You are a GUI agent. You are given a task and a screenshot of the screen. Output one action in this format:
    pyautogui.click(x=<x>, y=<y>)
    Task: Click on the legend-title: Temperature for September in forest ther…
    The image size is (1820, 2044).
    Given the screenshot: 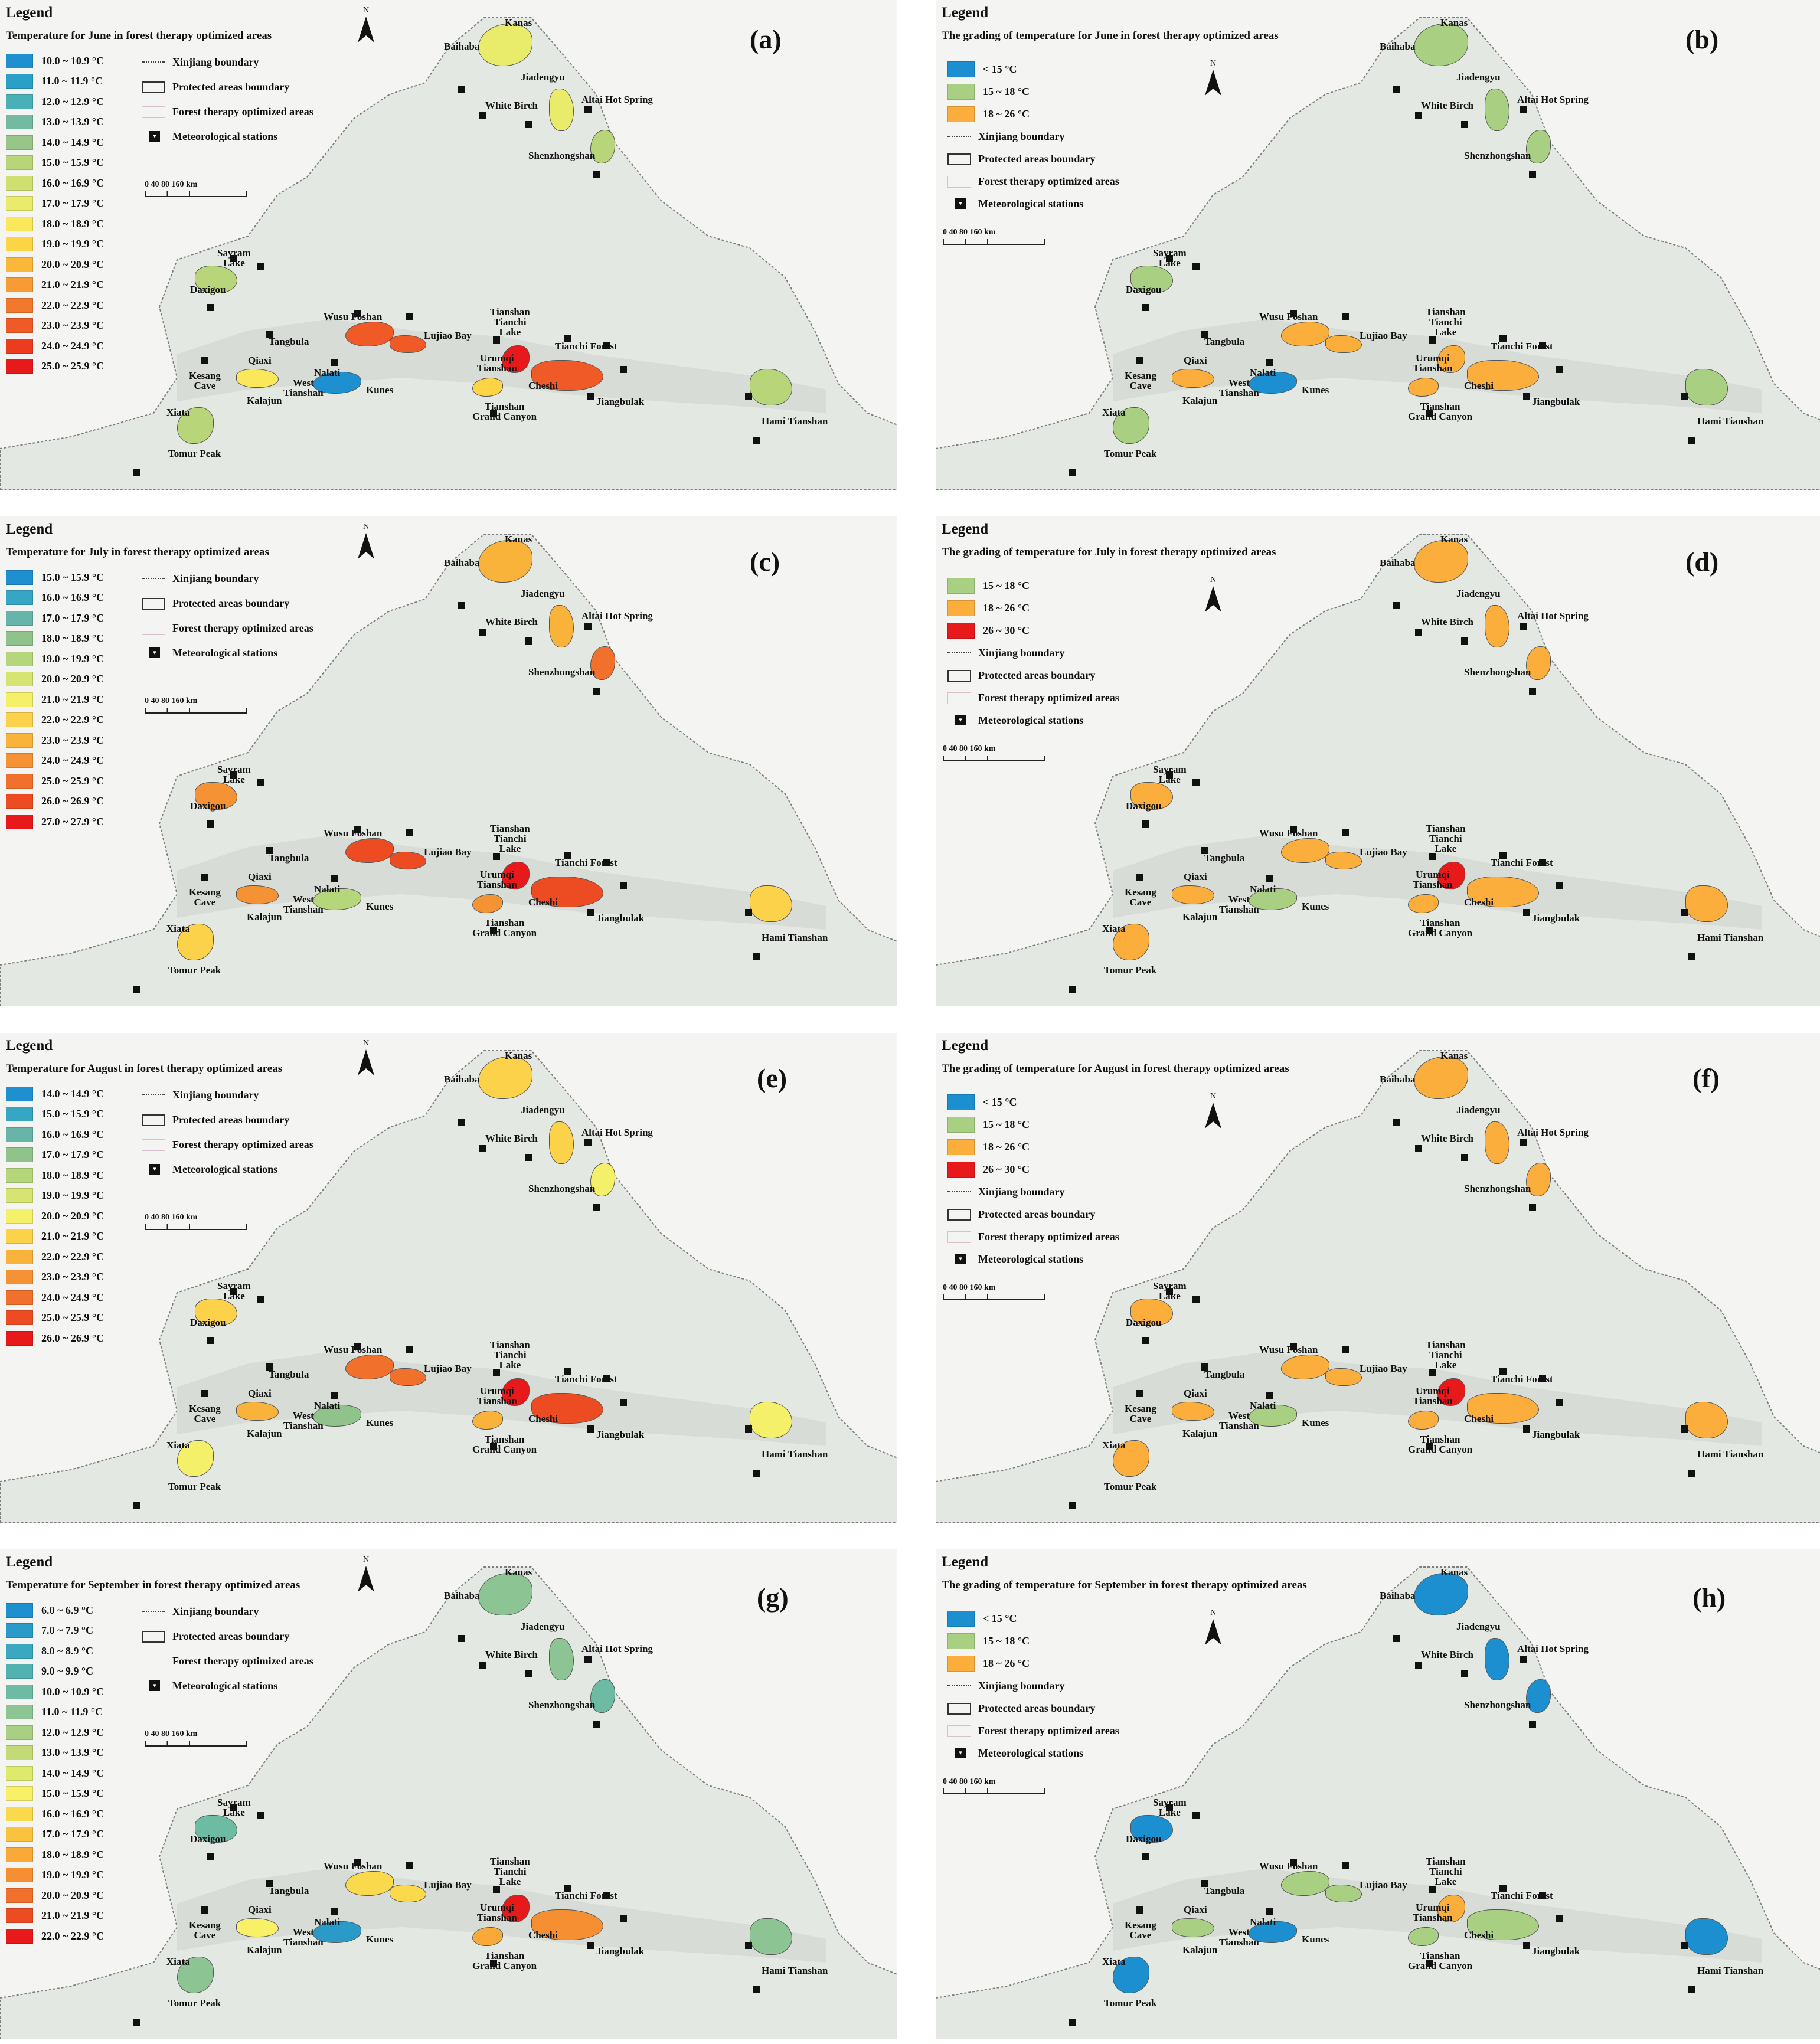 What is the action you would take?
    pyautogui.click(x=153, y=1585)
    